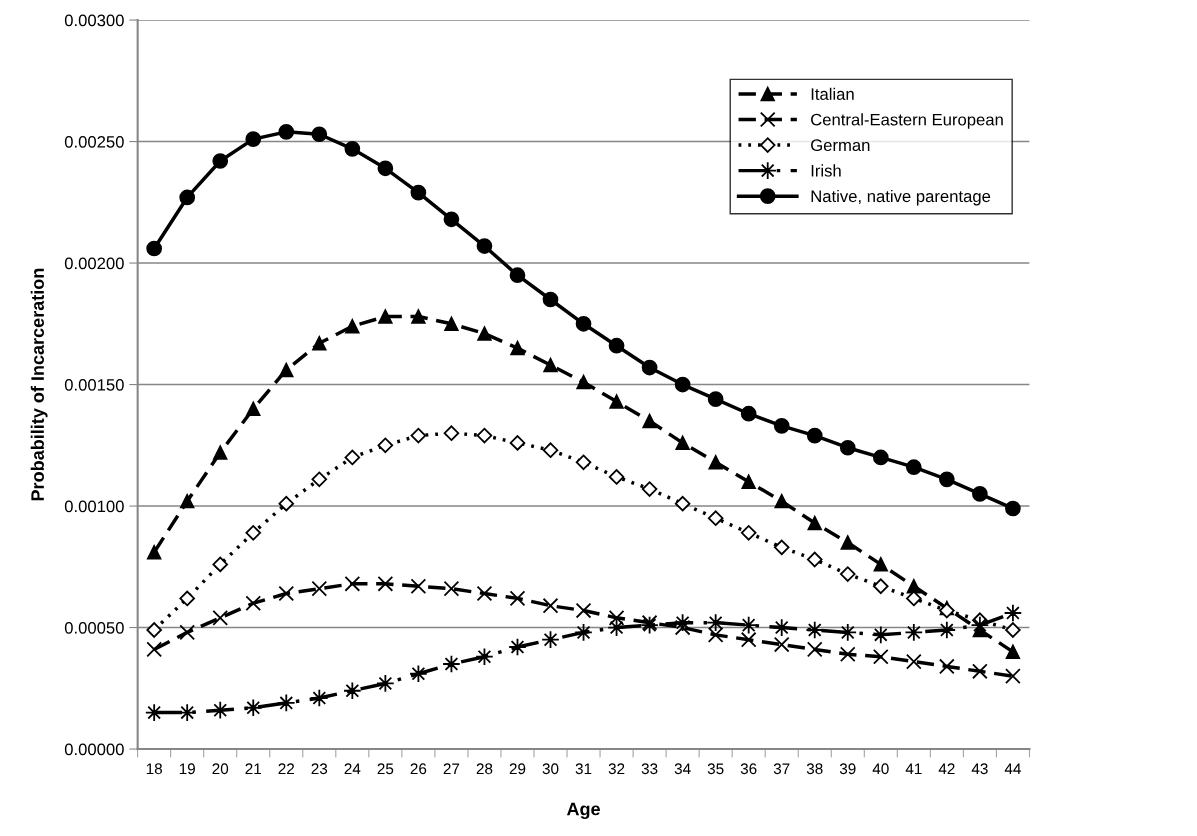 Image resolution: width=1197 pixels, height=836 pixels. Describe the element at coordinates (840, 145) in the screenshot. I see `legend-label: German` at that location.